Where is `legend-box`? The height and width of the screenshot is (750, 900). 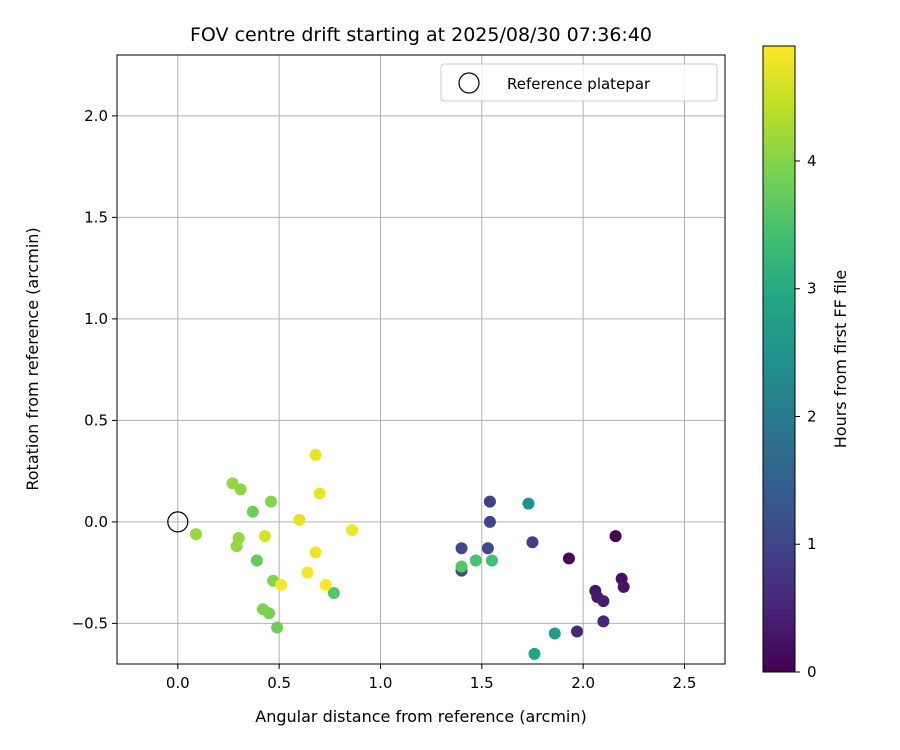 legend-box is located at coordinates (579, 82).